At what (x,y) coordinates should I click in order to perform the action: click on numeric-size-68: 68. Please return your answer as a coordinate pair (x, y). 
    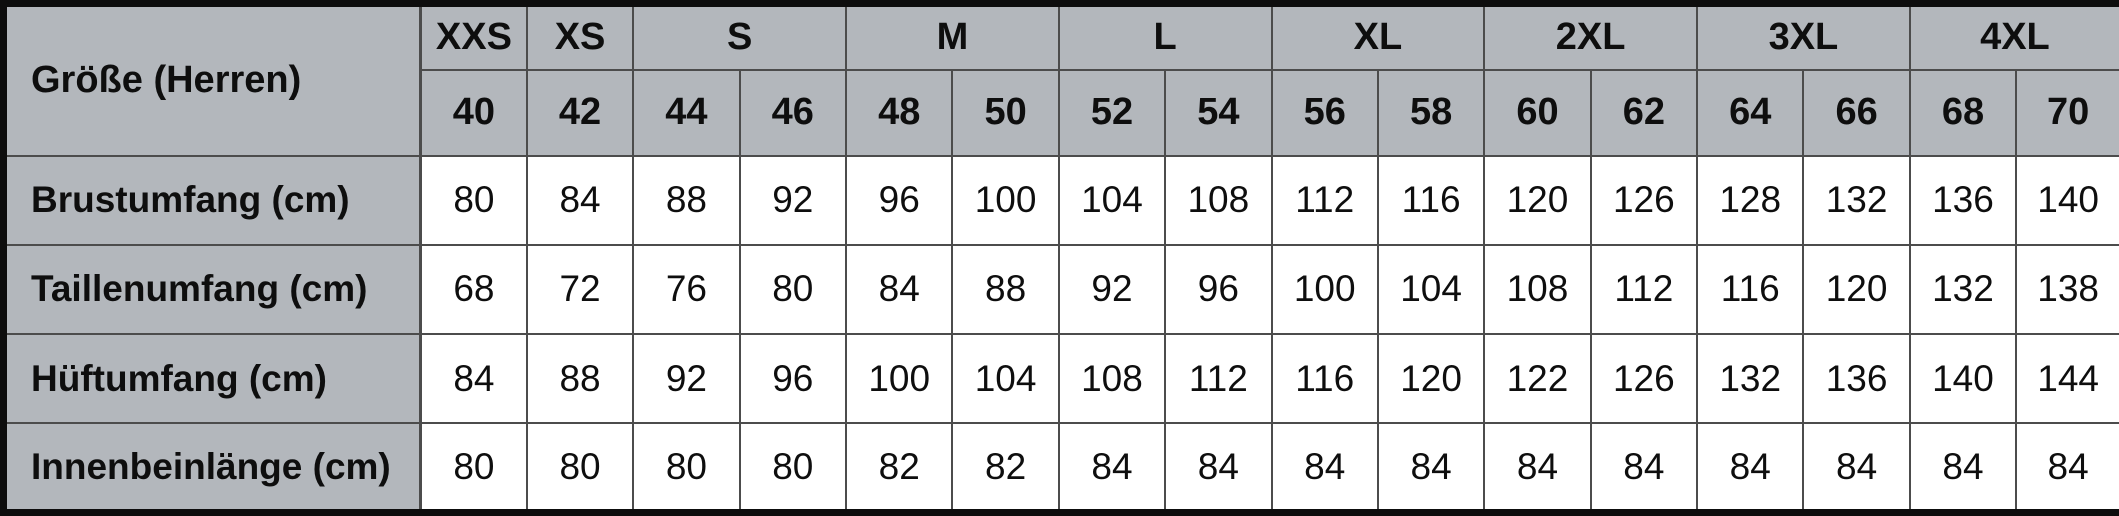
    Looking at the image, I should click on (1963, 112).